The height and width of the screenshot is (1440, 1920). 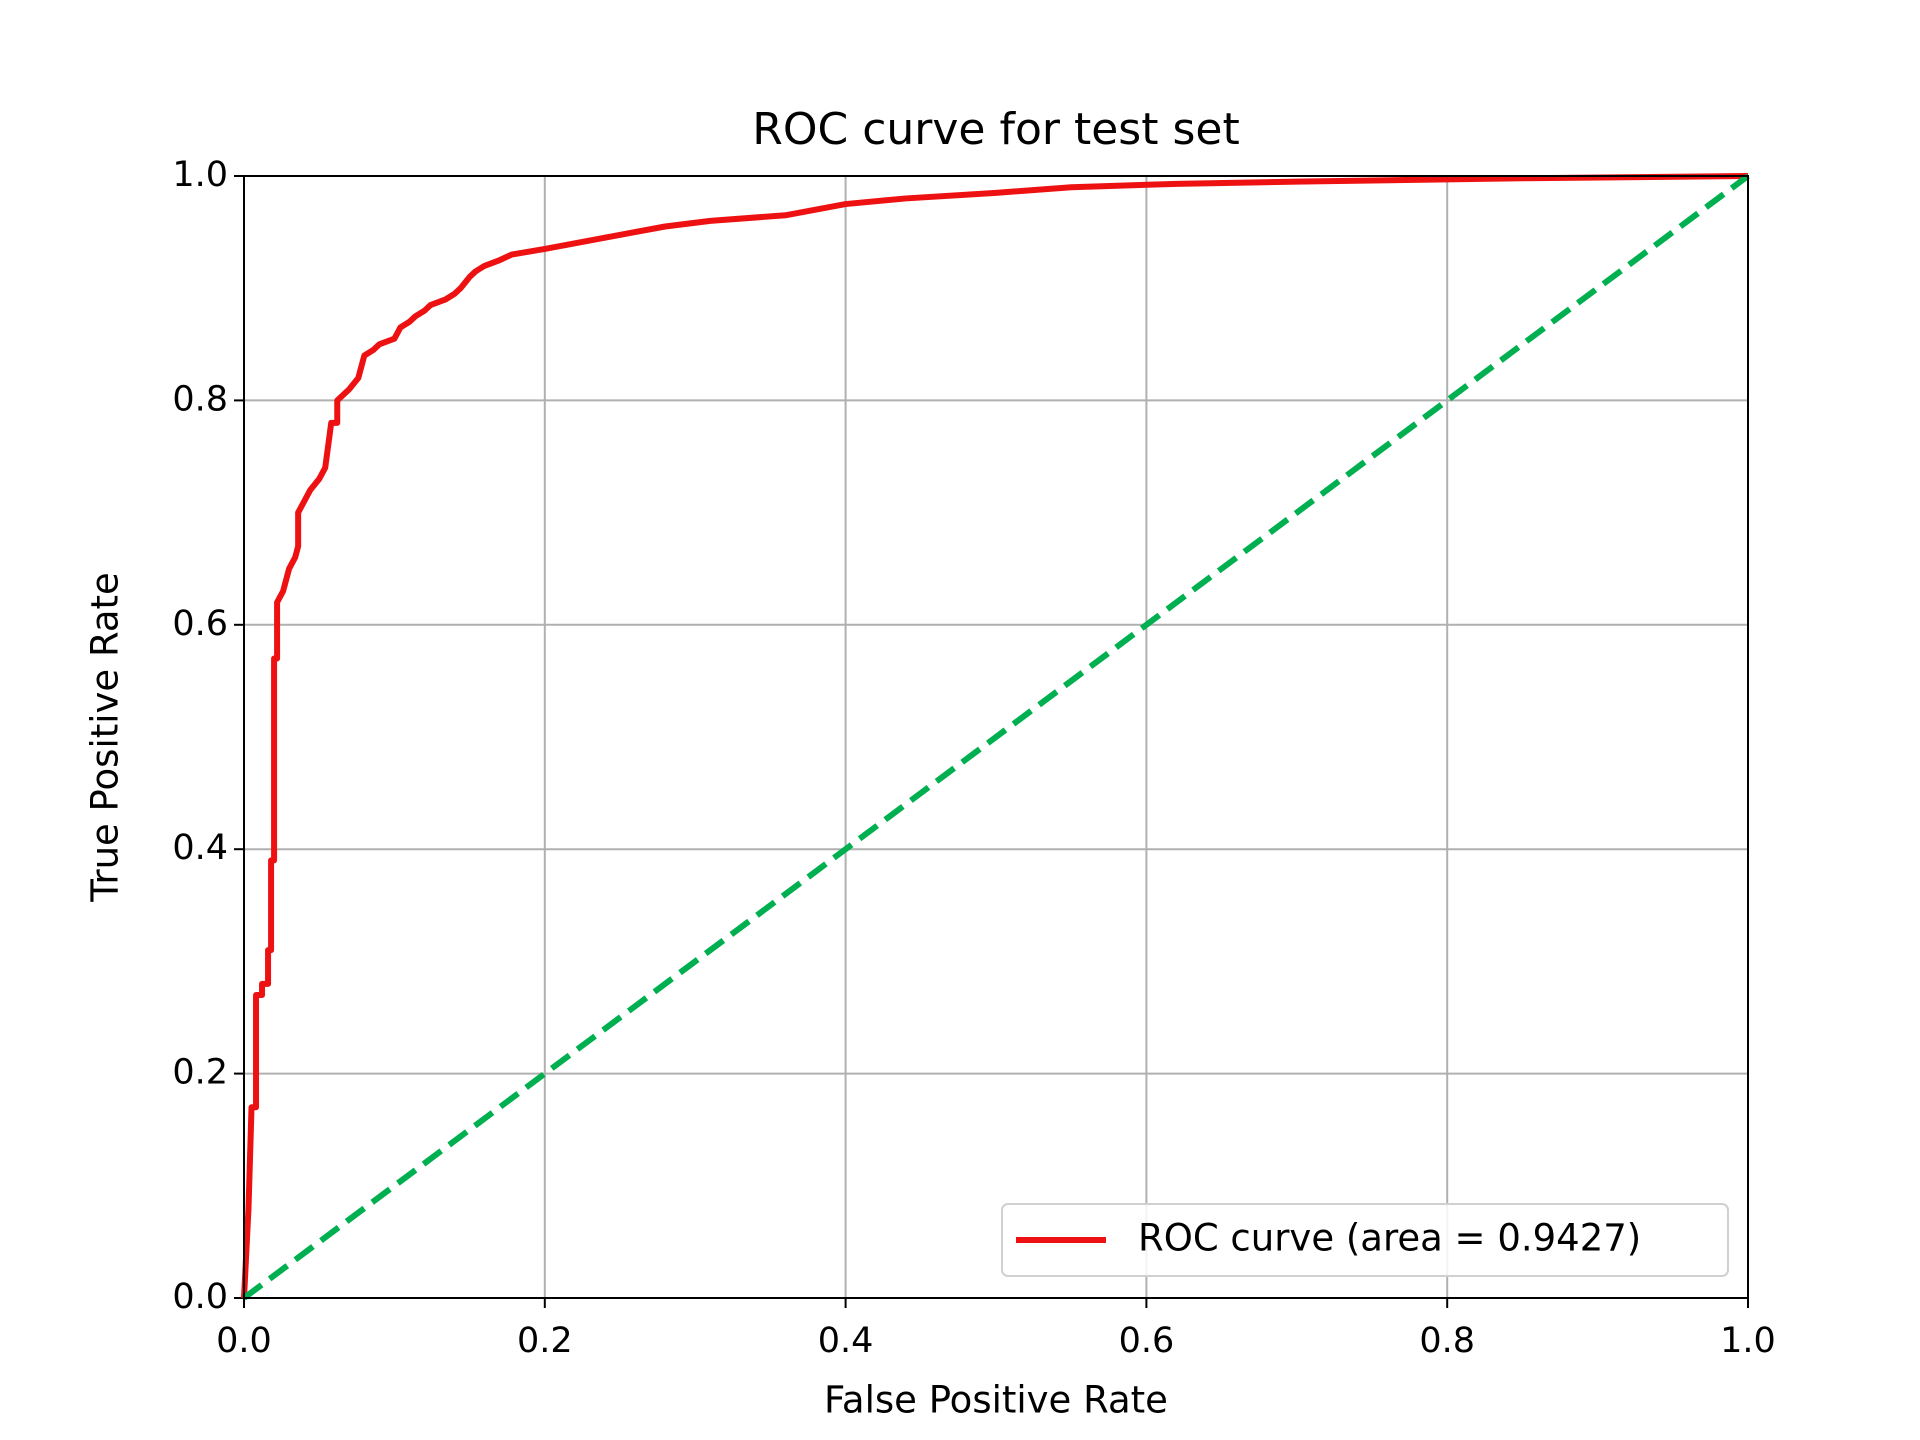 I want to click on legend-box, so click(x=1365, y=1240).